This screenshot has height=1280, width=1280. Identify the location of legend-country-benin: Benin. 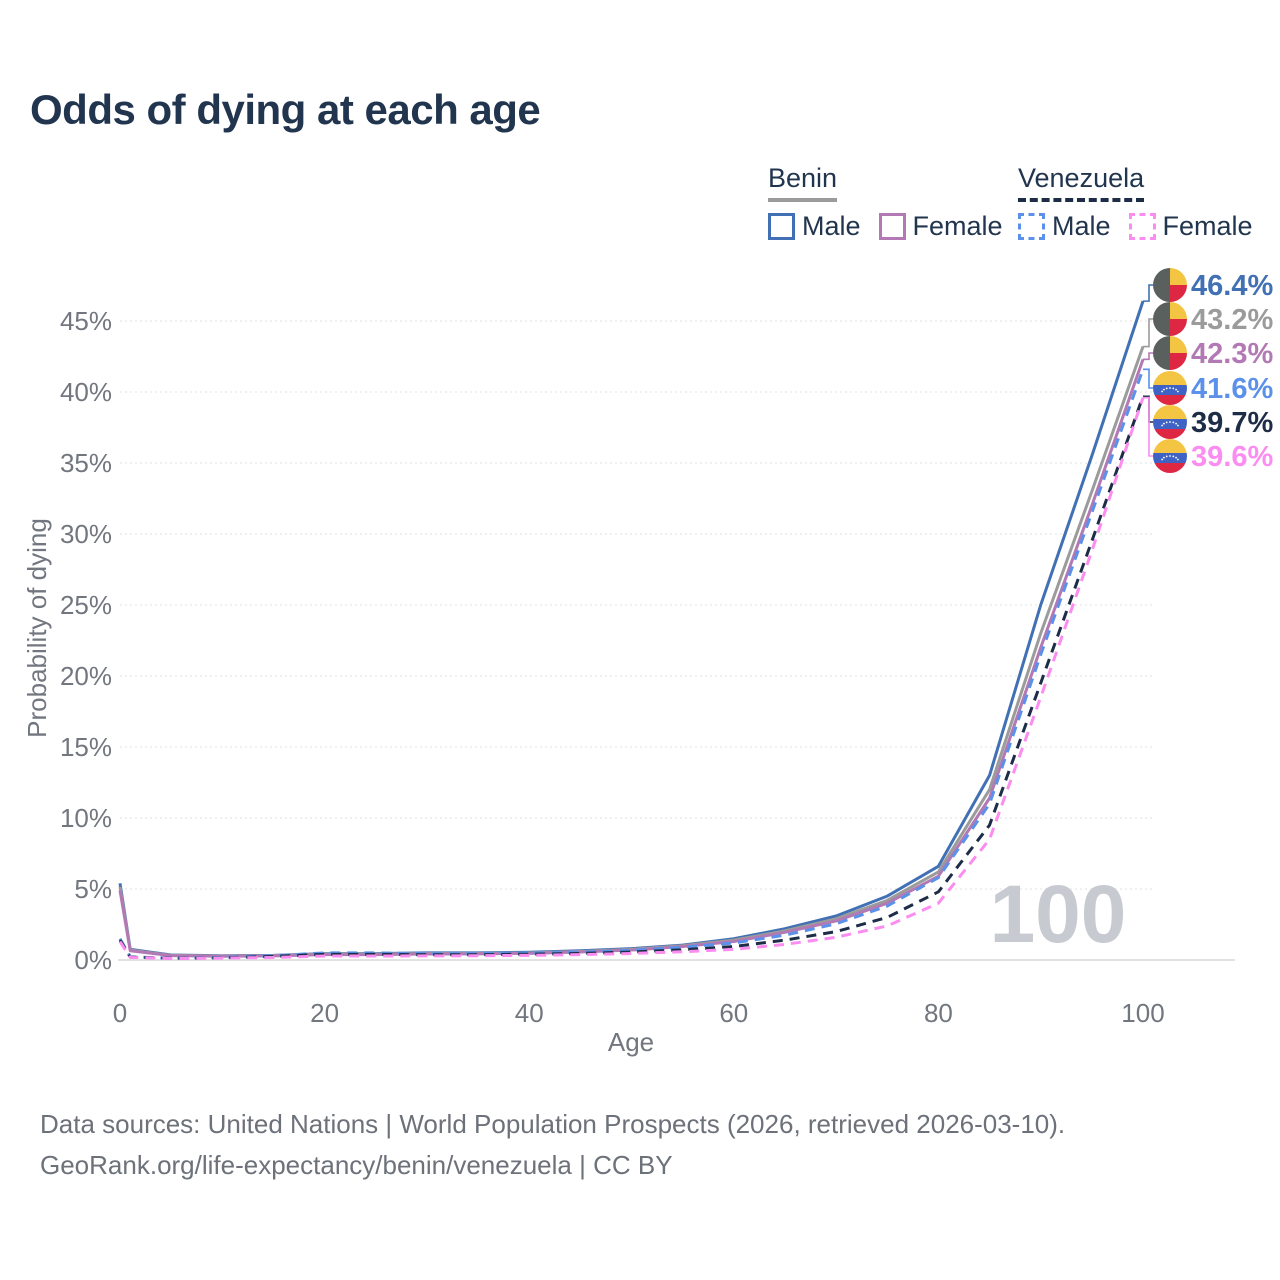
(803, 182).